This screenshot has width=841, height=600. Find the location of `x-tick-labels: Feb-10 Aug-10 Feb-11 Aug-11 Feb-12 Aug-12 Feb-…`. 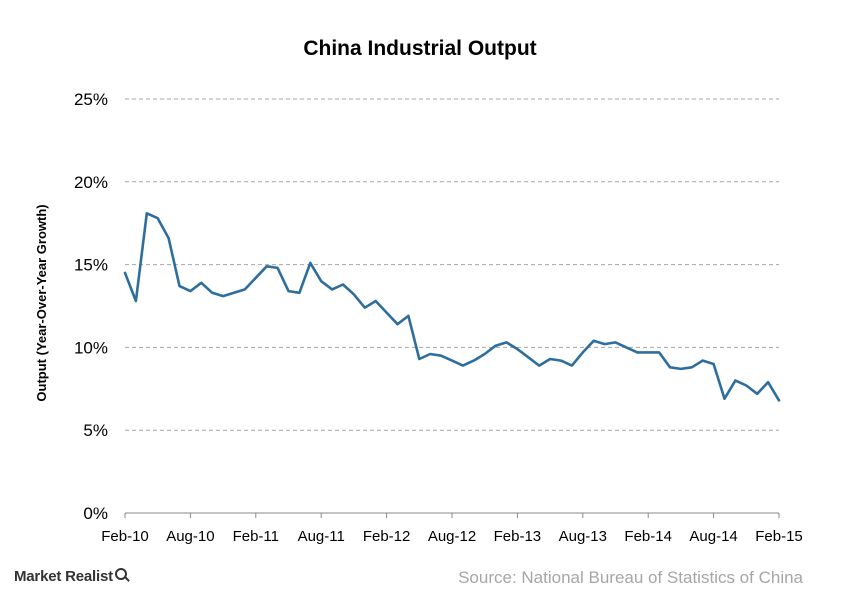

x-tick-labels: Feb-10 Aug-10 Feb-11 Aug-11 Feb-12 Aug-12 Feb-… is located at coordinates (452, 536).